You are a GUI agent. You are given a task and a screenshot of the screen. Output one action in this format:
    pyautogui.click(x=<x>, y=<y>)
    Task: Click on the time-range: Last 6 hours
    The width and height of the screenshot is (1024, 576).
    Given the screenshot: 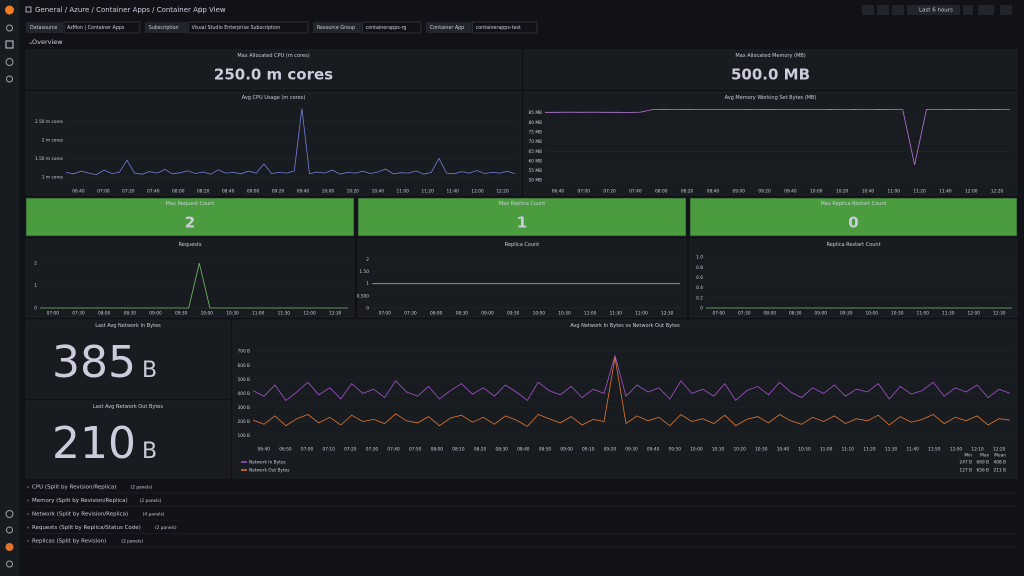 What is the action you would take?
    pyautogui.click(x=936, y=11)
    